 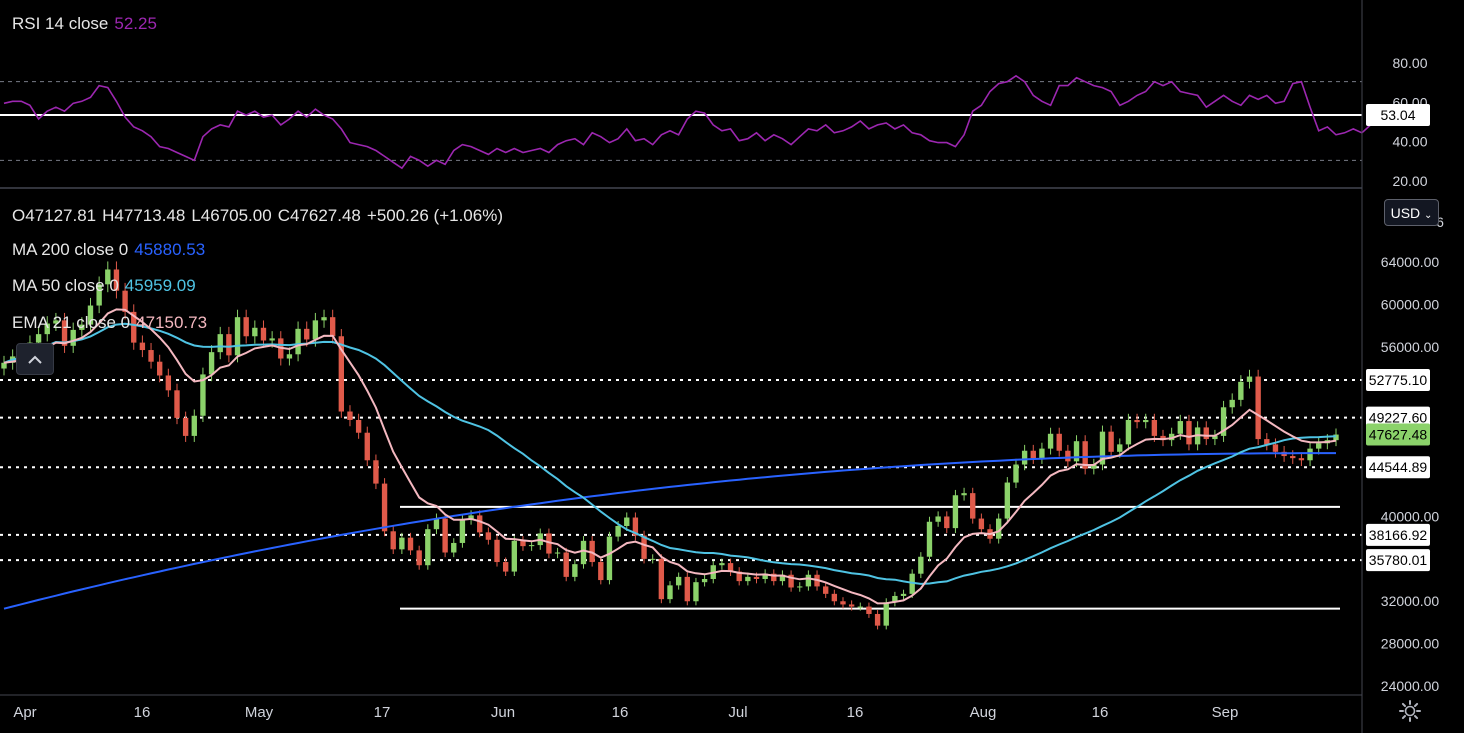 I want to click on level-tag-text: 52775.10, so click(x=1398, y=380).